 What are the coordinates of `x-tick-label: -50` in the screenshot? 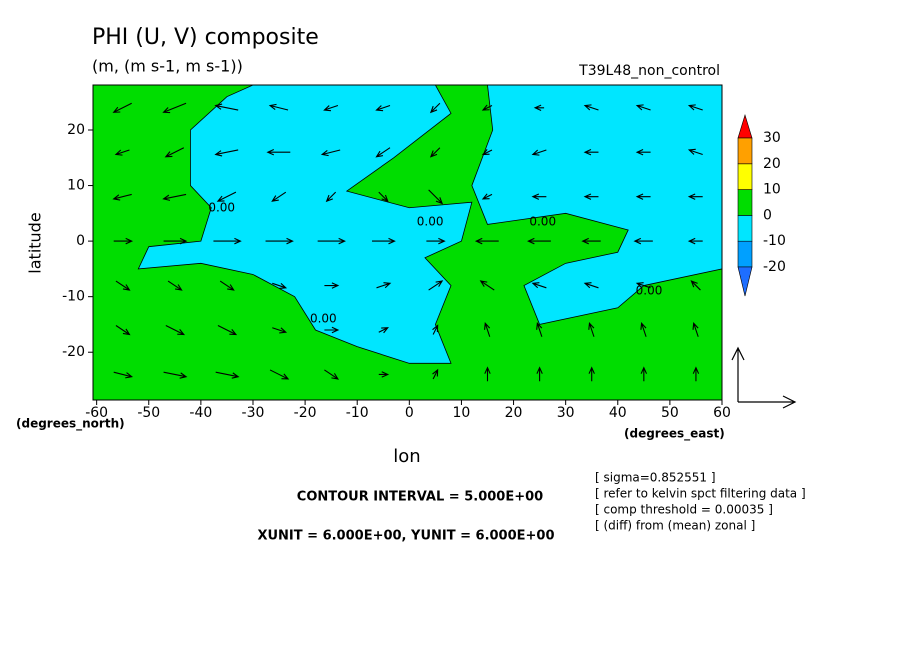 It's located at (148, 413).